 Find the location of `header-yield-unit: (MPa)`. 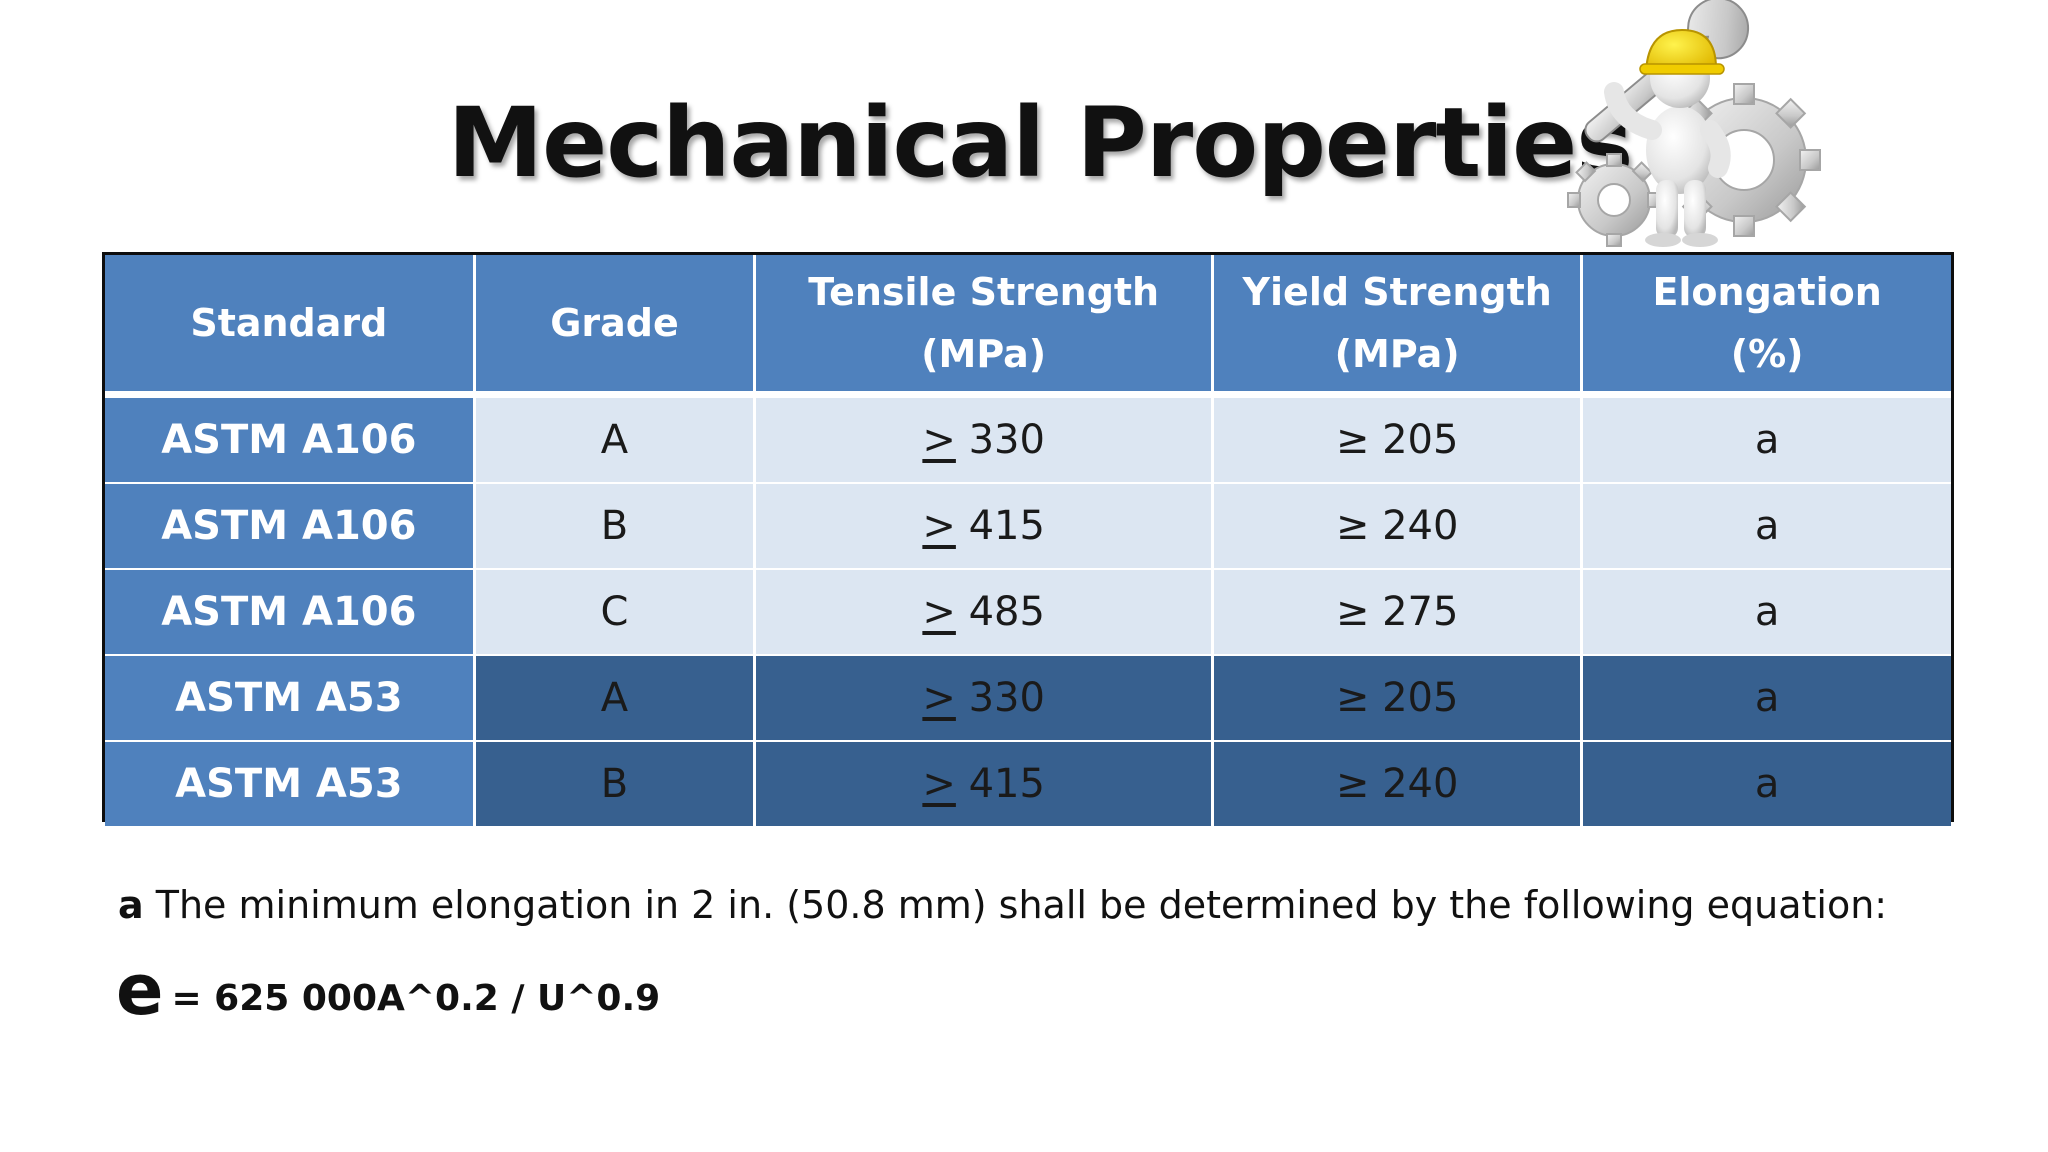

header-yield-unit: (MPa) is located at coordinates (1397, 354).